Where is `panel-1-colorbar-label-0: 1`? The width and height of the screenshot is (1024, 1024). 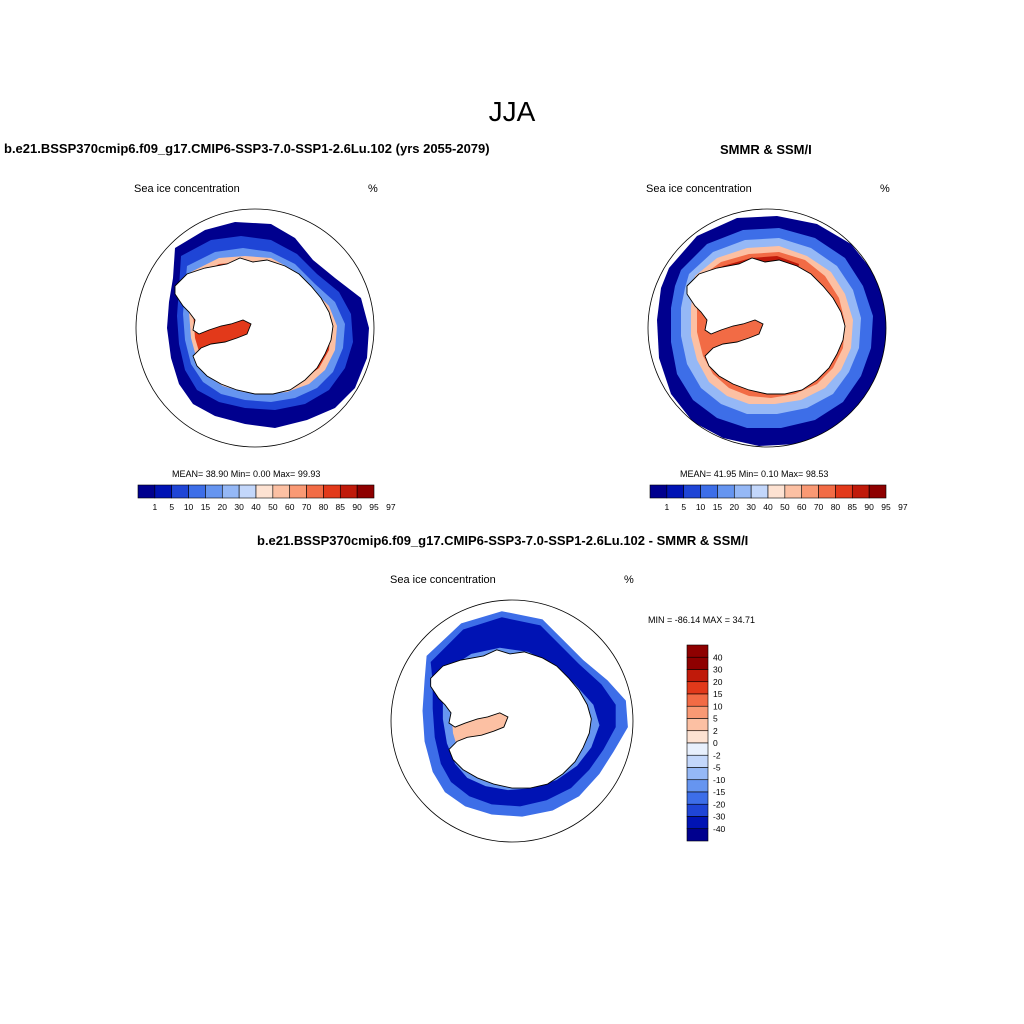
panel-1-colorbar-label-0: 1 is located at coordinates (154, 507).